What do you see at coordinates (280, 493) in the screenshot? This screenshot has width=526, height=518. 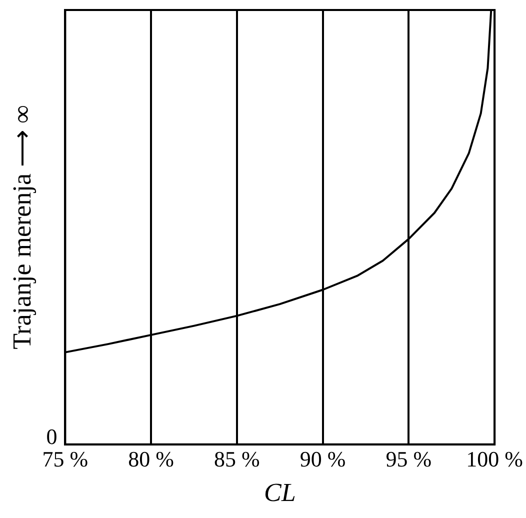 I see `x-axis-title: CL` at bounding box center [280, 493].